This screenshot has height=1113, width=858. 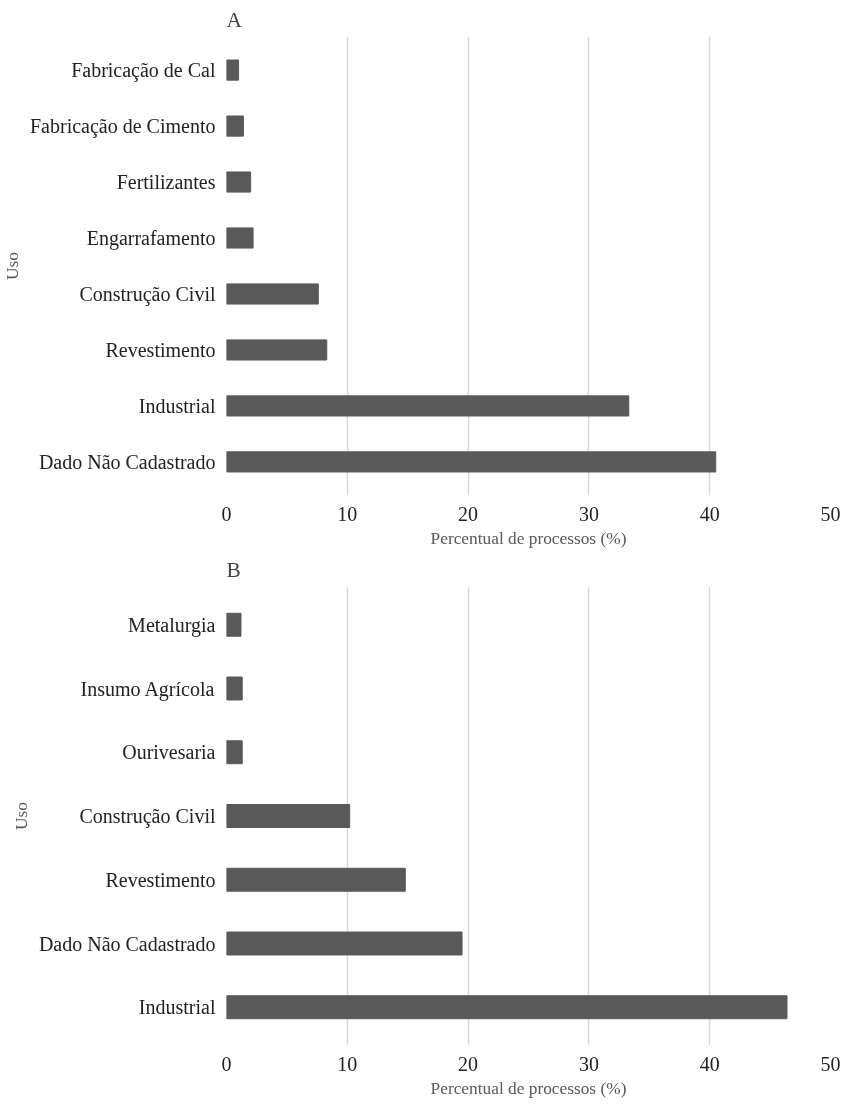 I want to click on y-tick-label: Fabricação de Cal, so click(x=143, y=71).